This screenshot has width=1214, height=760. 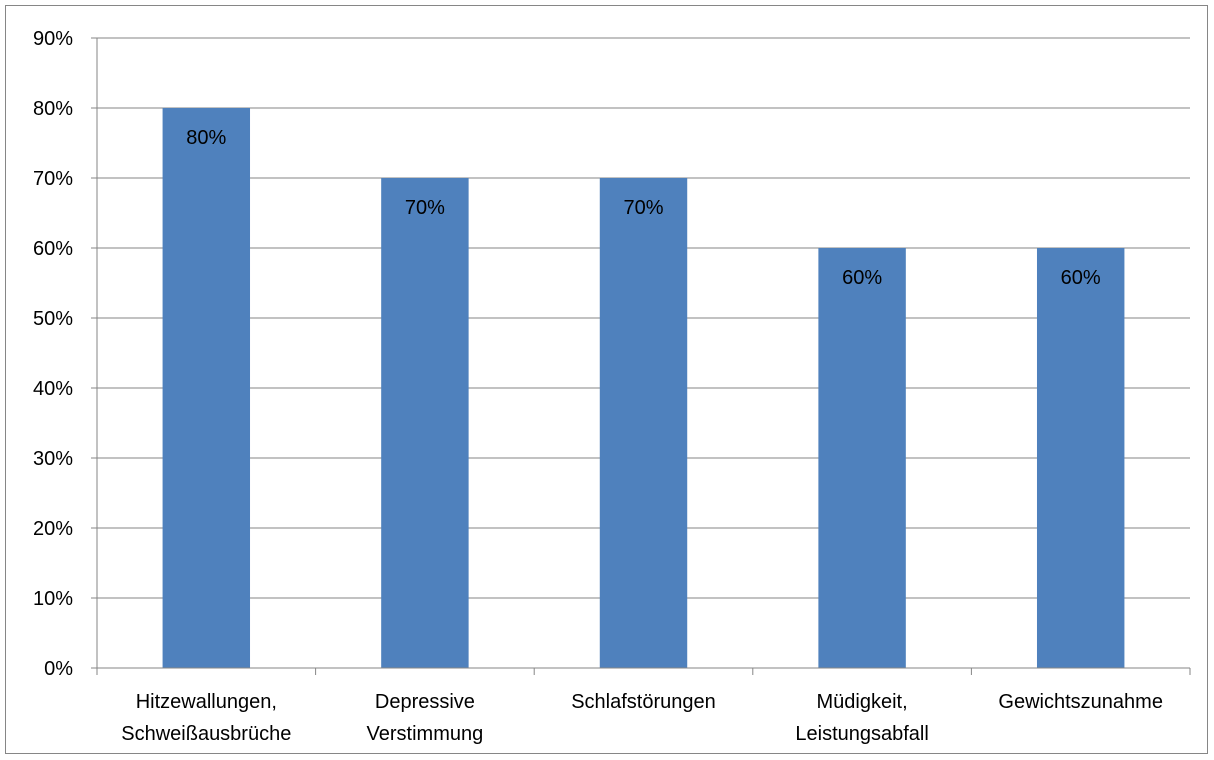 I want to click on y-tick-label: 60%, so click(x=53, y=249).